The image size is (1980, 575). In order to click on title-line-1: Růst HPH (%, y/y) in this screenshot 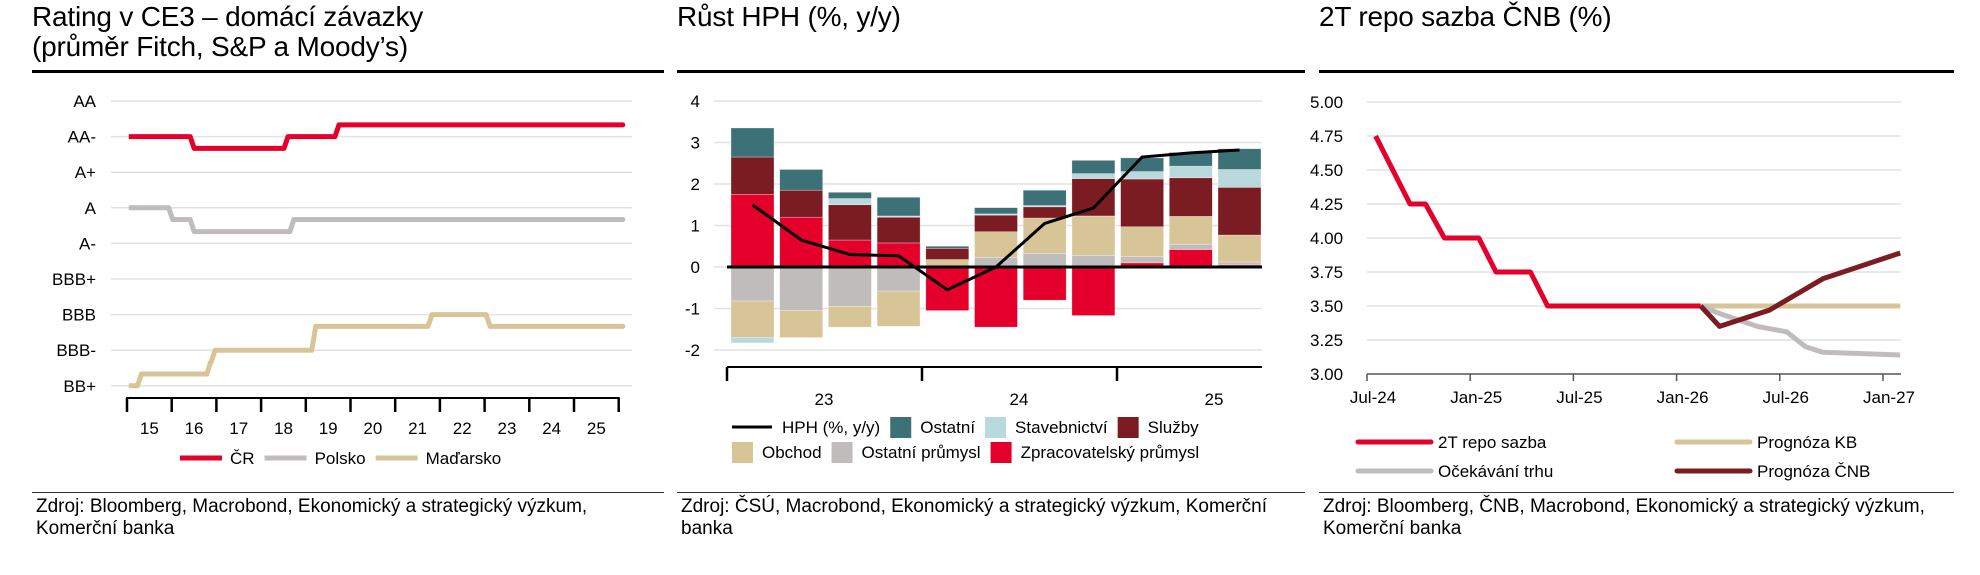, I will do `click(789, 16)`.